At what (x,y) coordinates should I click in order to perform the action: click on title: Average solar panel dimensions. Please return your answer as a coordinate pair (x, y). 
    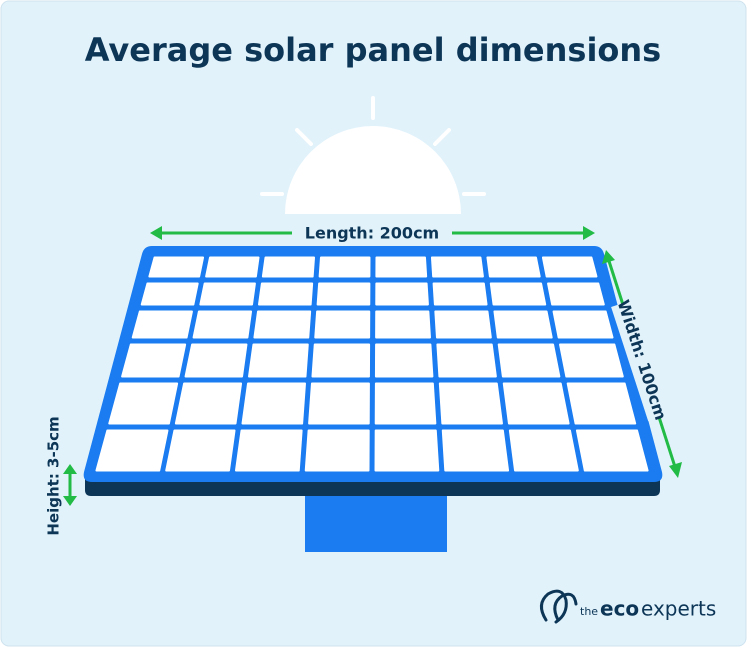
    Looking at the image, I should click on (373, 50).